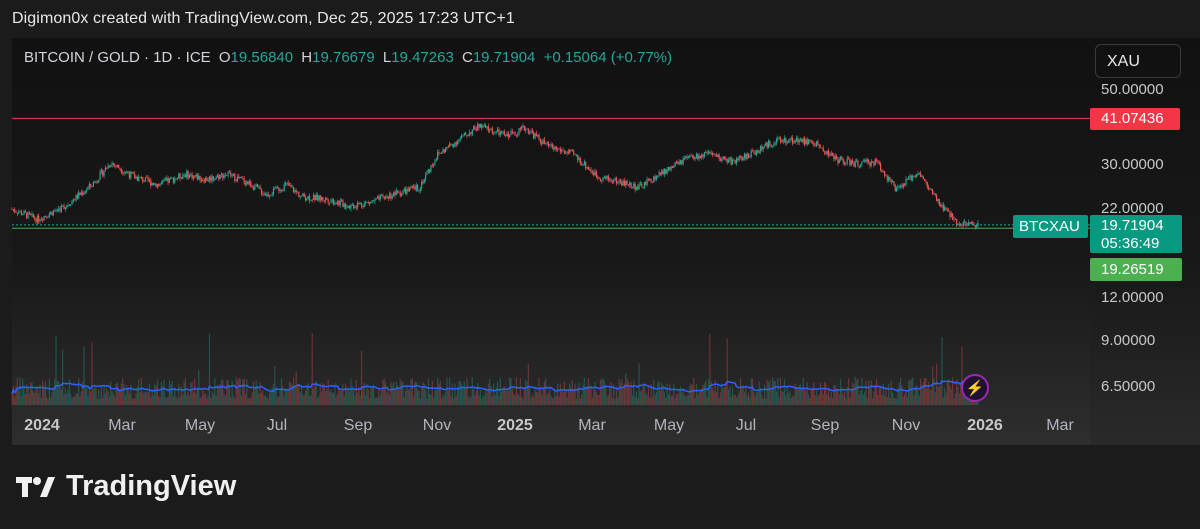 Image resolution: width=1200 pixels, height=529 pixels. What do you see at coordinates (262, 57) in the screenshot?
I see `legend-open-value: 19.56840` at bounding box center [262, 57].